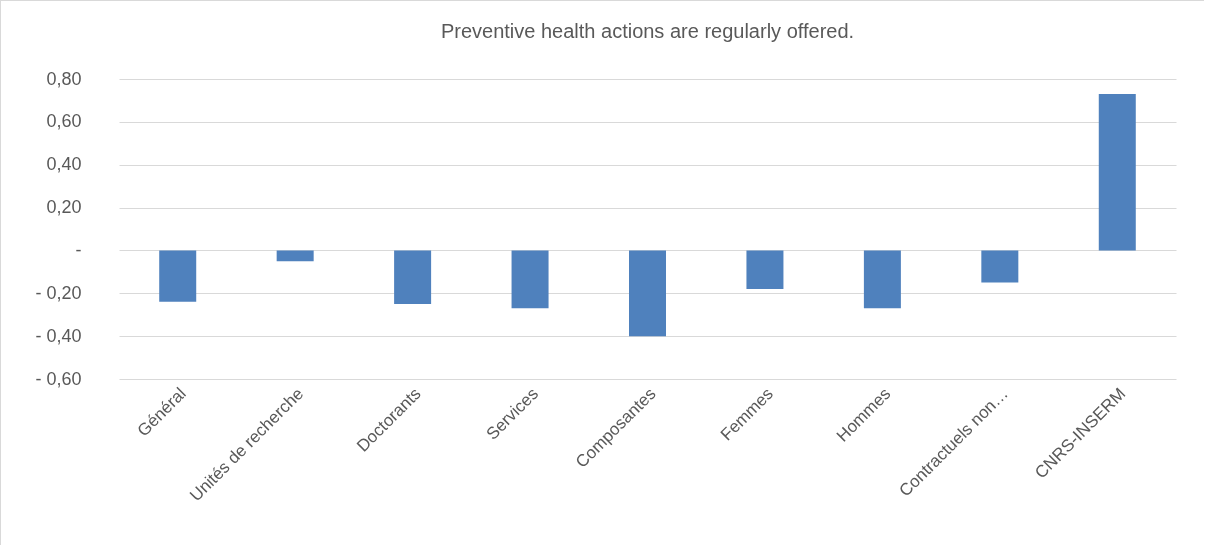  What do you see at coordinates (64, 121) in the screenshot?
I see `y-tick-label: 0,60` at bounding box center [64, 121].